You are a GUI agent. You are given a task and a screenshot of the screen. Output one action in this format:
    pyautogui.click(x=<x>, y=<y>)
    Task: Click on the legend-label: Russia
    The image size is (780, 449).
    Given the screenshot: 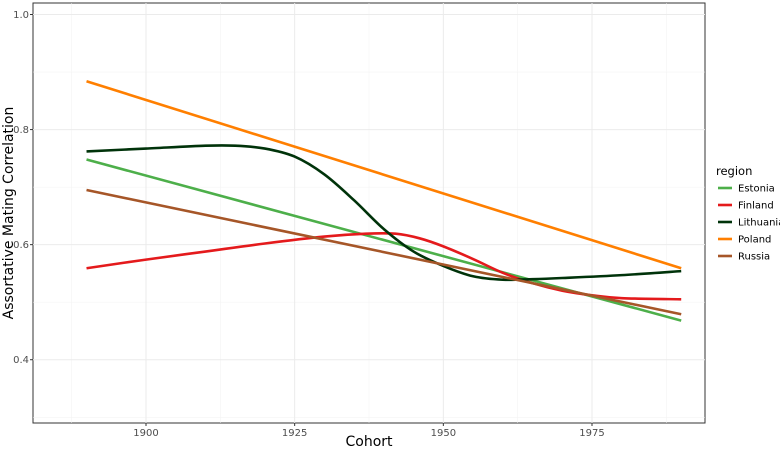 What is the action you would take?
    pyautogui.click(x=754, y=257)
    